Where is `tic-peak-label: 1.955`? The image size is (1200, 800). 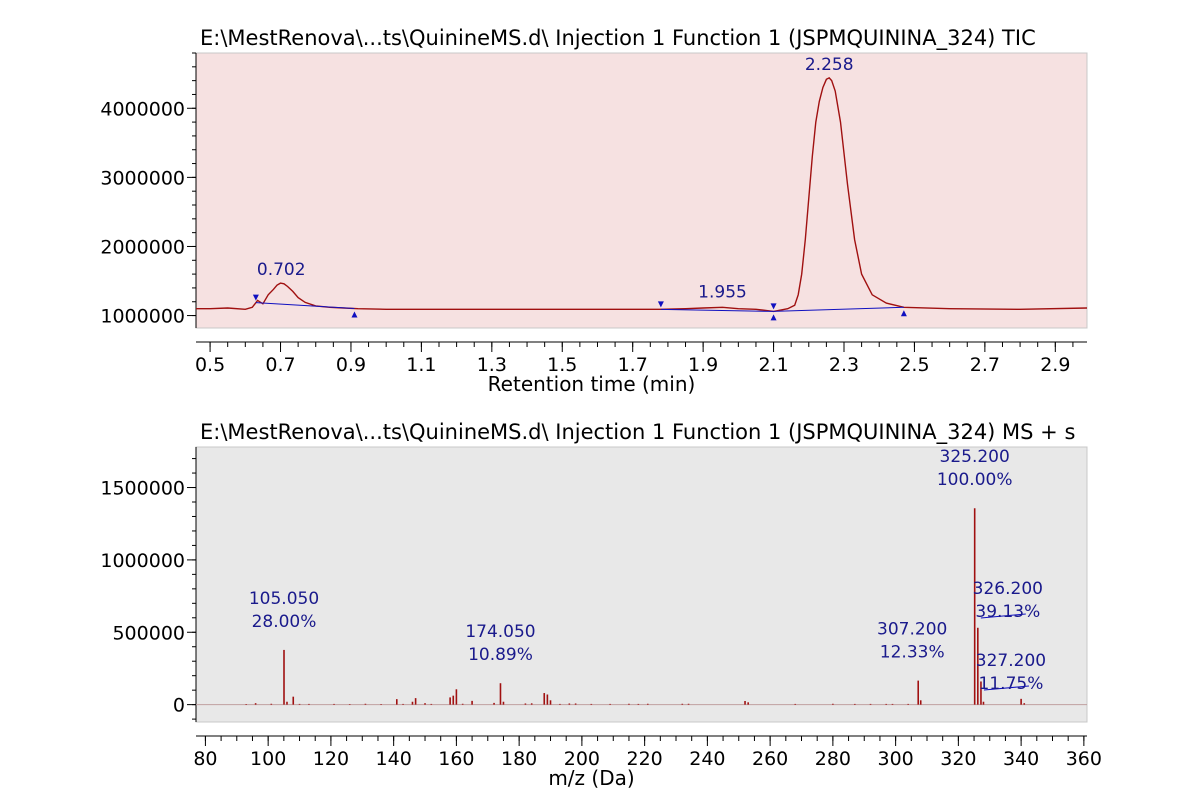 tic-peak-label: 1.955 is located at coordinates (722, 292).